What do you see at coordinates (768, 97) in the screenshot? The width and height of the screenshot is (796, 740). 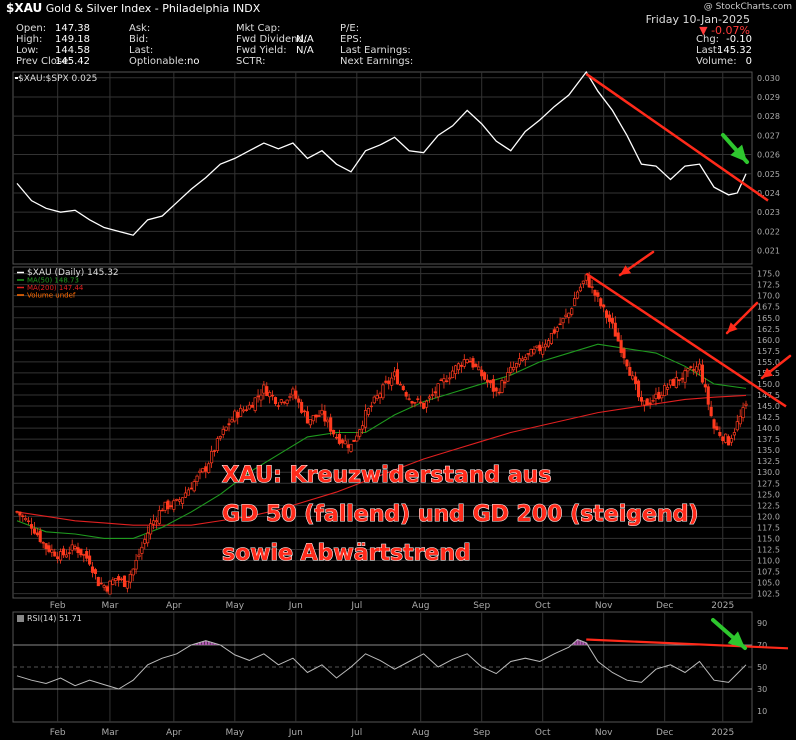 I see `ratio-tick-label: 0.029` at bounding box center [768, 97].